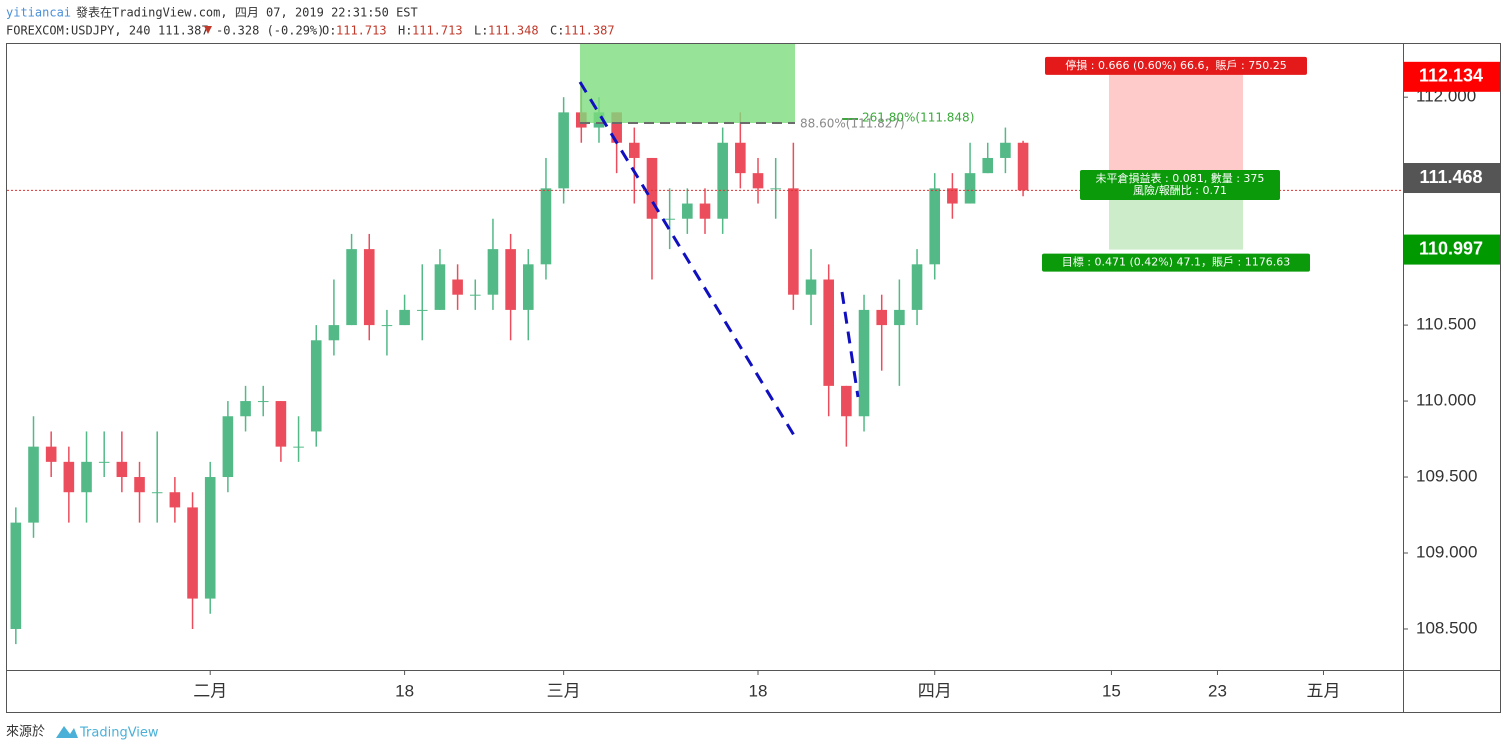 The width and height of the screenshot is (1508, 754). Describe the element at coordinates (1180, 178) in the screenshot. I see `pnl-label: 未平倉損益表 : 0.081, 數量 : 375` at that location.